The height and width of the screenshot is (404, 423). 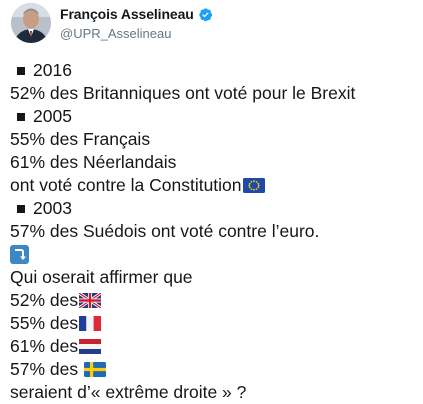 What do you see at coordinates (215, 346) in the screenshot?
I see `text-line: 61% des` at bounding box center [215, 346].